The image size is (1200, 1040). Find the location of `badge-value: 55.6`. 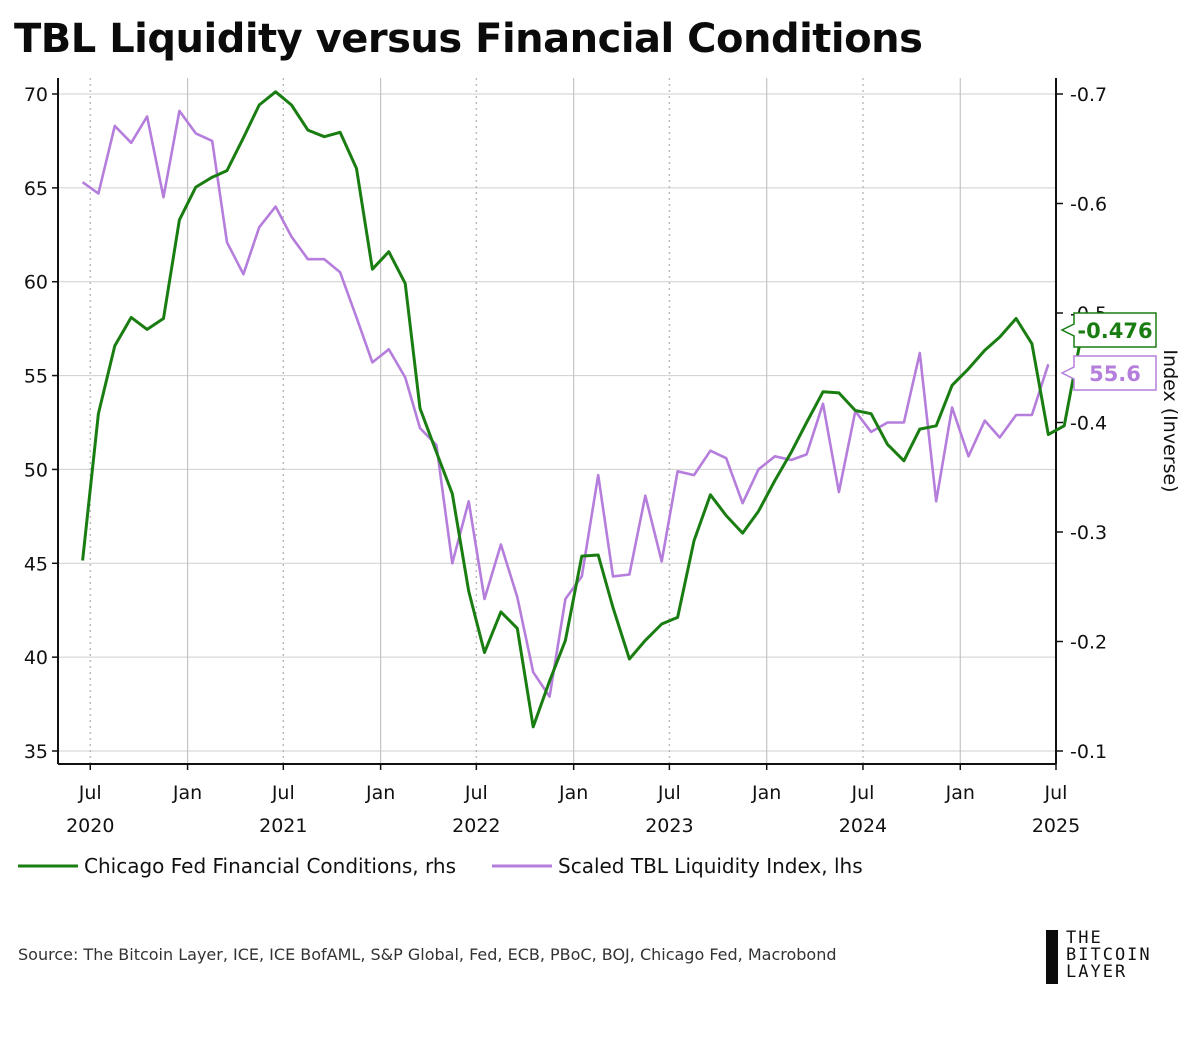

badge-value: 55.6 is located at coordinates (1115, 374).